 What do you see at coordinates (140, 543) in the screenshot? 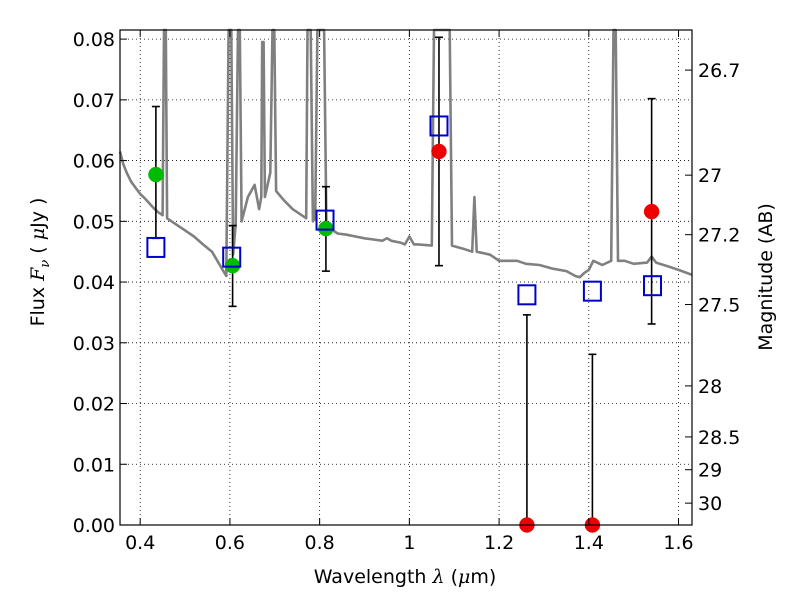
I see `x-tick-label: 0.4` at bounding box center [140, 543].